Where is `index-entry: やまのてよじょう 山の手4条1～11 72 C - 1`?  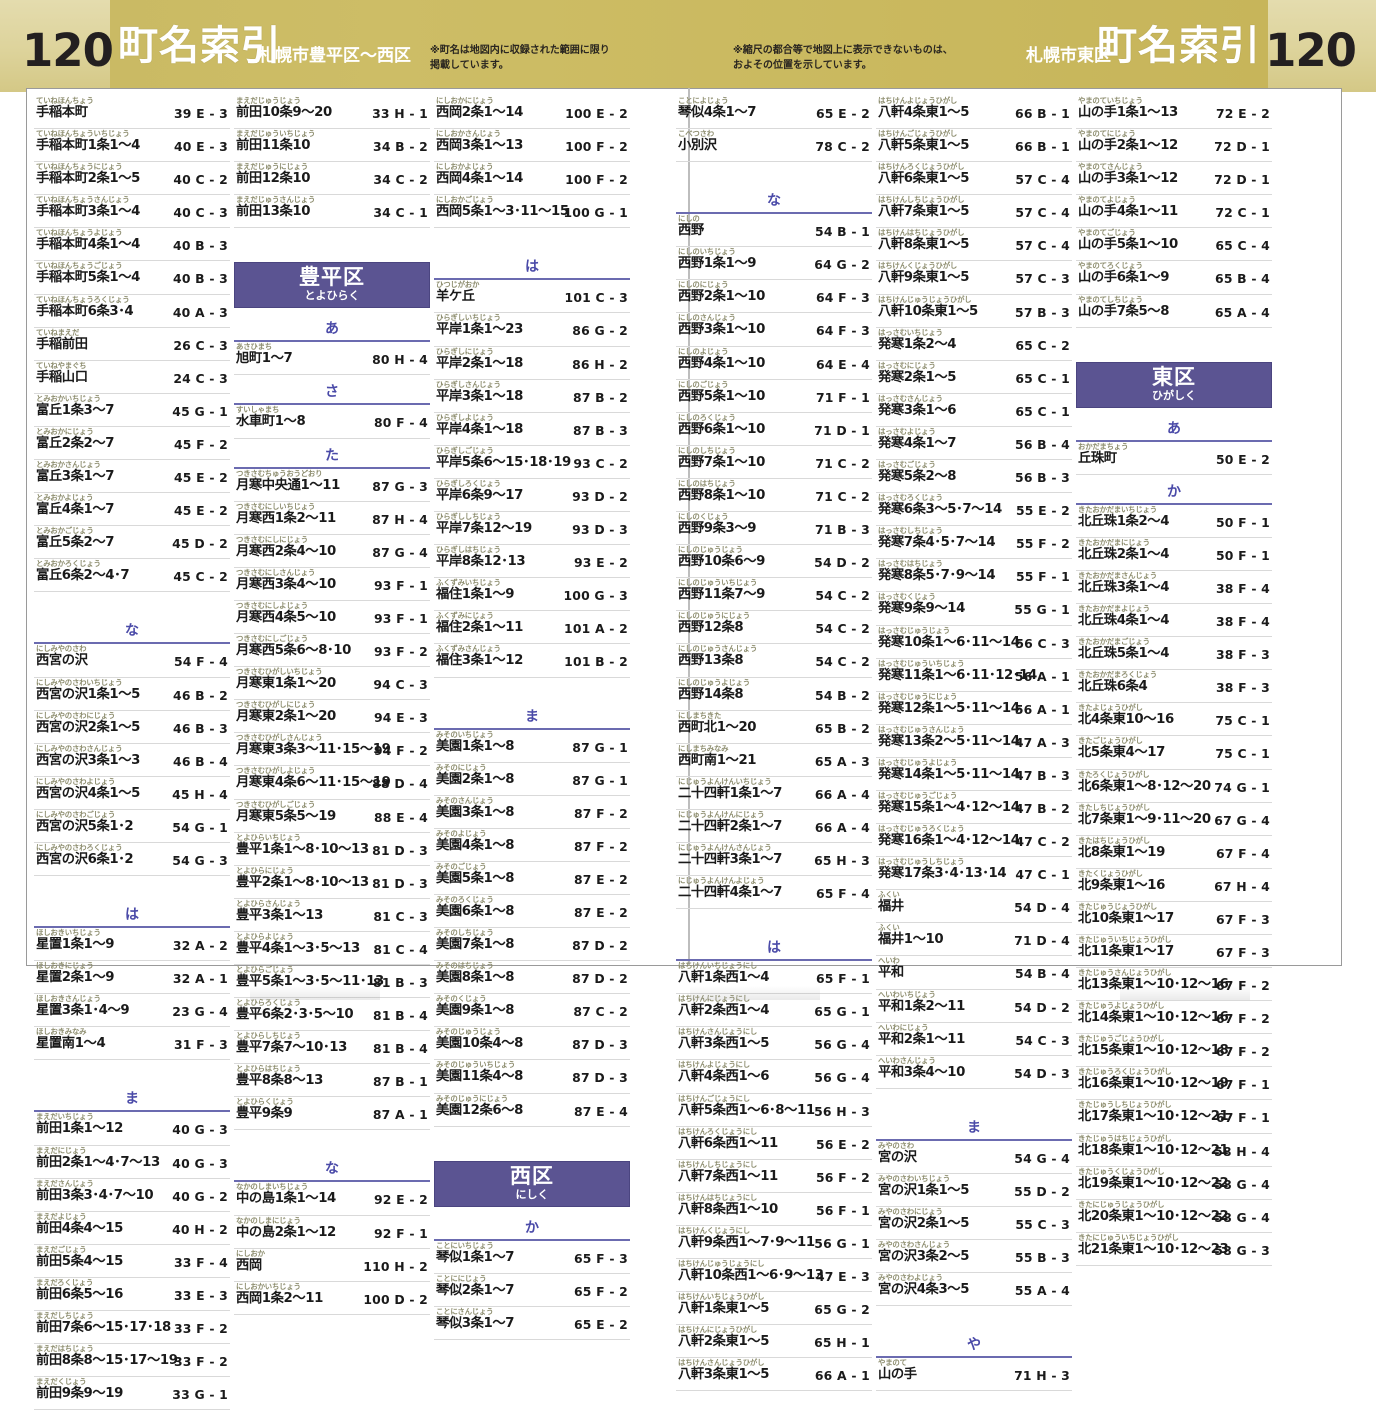
index-entry: やまのてよじょう 山の手4条1～11 72 C - 1 is located at coordinates (1174, 212).